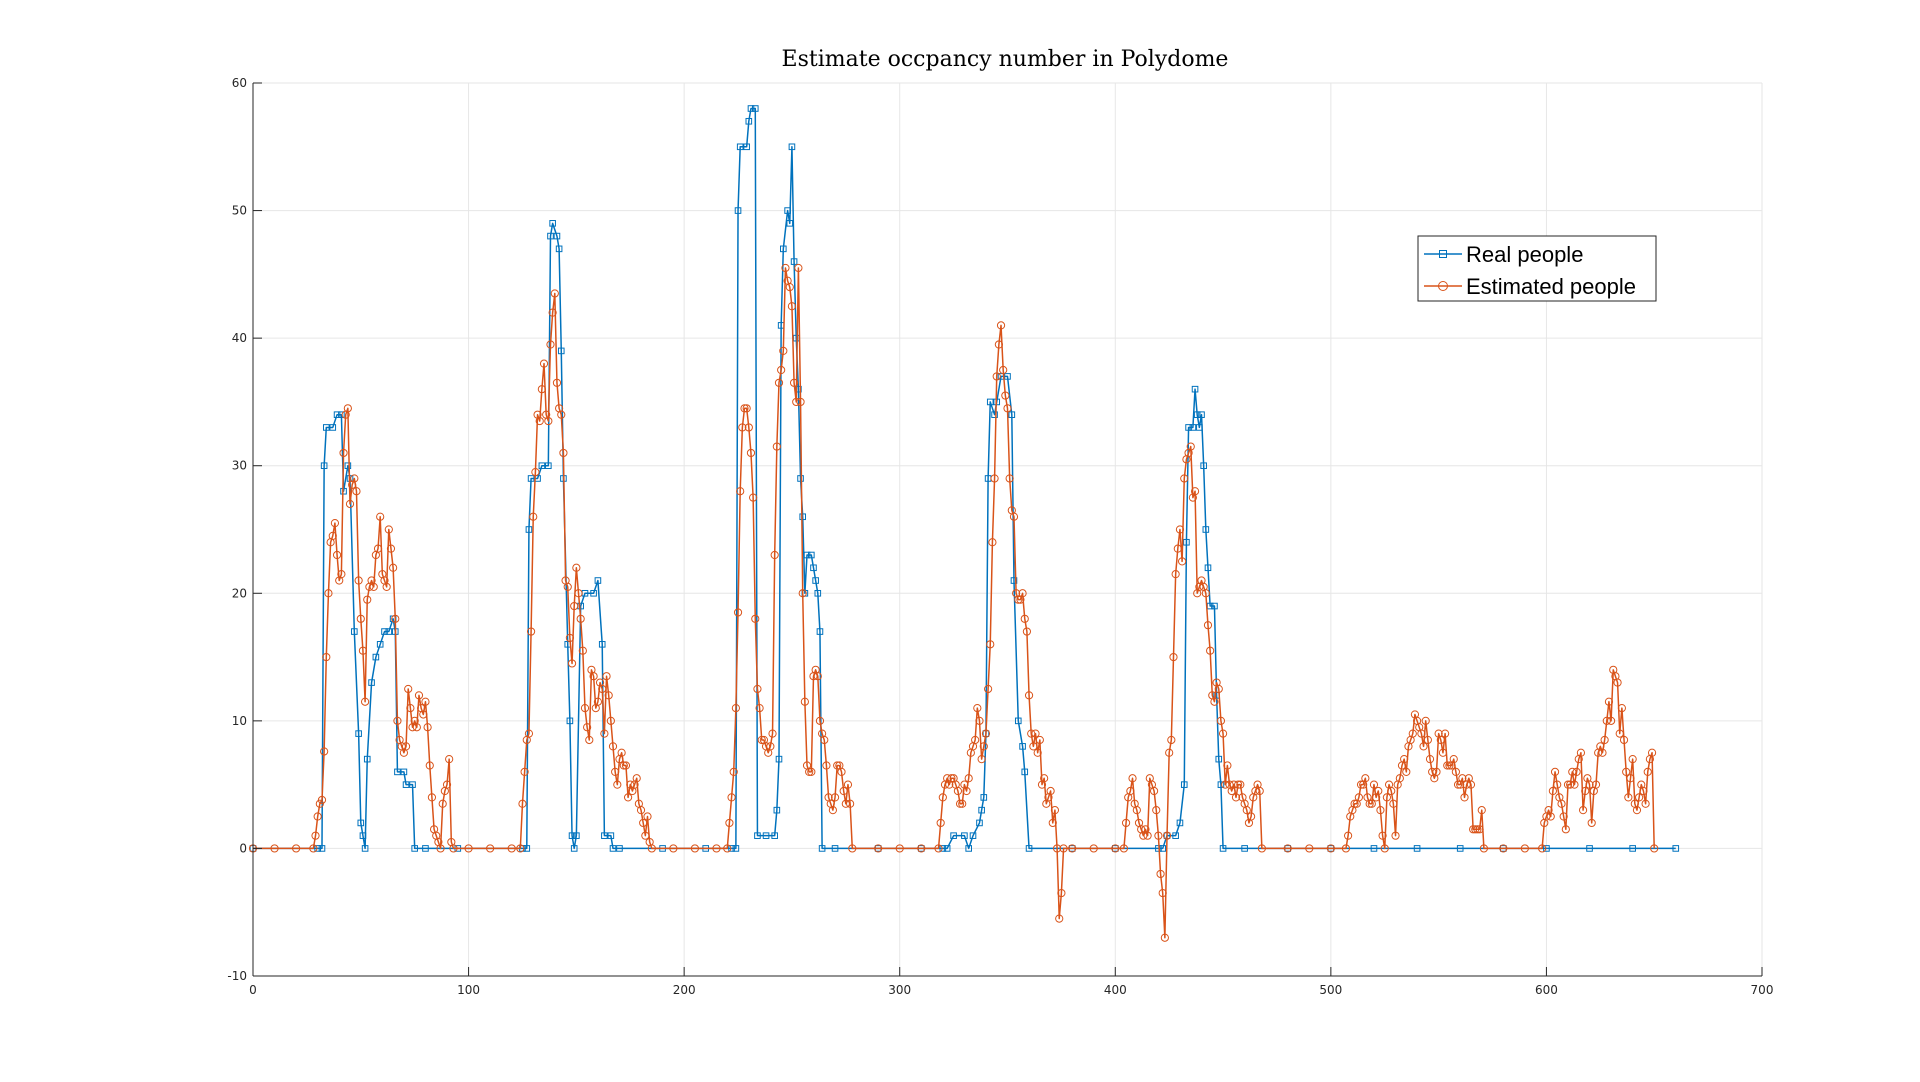  What do you see at coordinates (253, 990) in the screenshot?
I see `x-tick-label: 0` at bounding box center [253, 990].